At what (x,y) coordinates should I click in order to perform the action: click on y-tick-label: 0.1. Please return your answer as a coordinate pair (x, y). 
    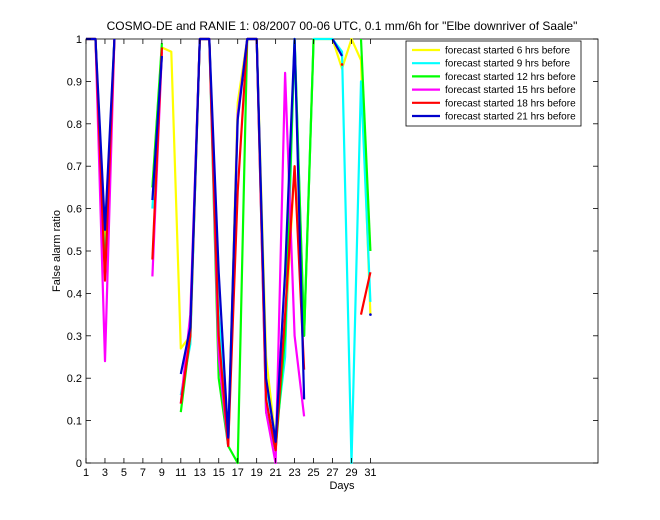
    Looking at the image, I should click on (74, 422).